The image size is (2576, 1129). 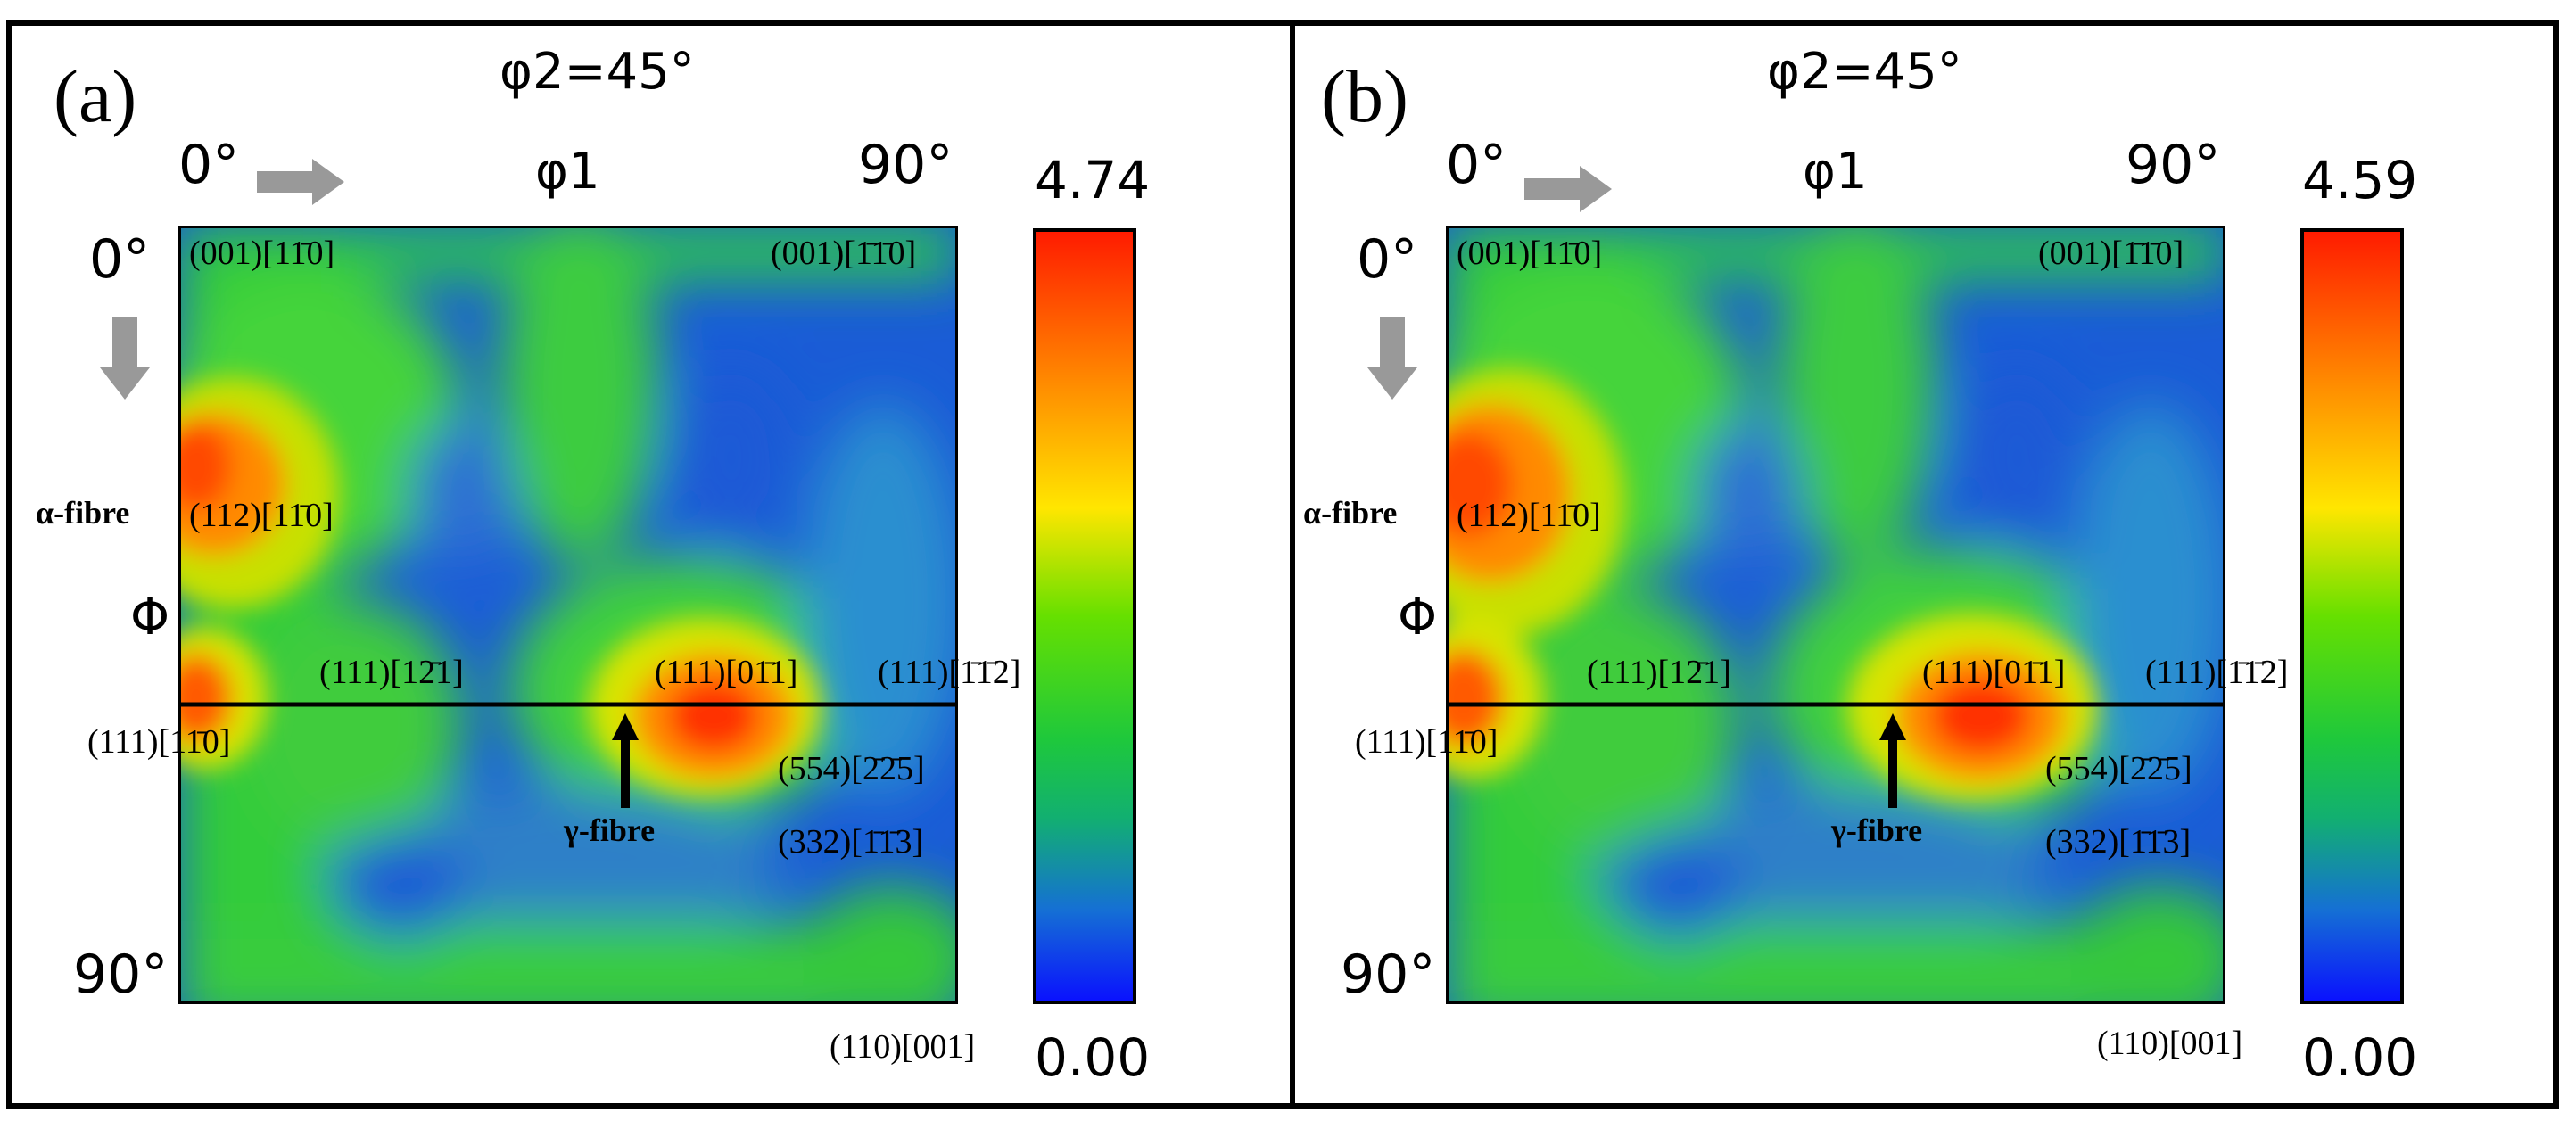 What do you see at coordinates (1093, 180) in the screenshot?
I see `colorbar-max: 4.74` at bounding box center [1093, 180].